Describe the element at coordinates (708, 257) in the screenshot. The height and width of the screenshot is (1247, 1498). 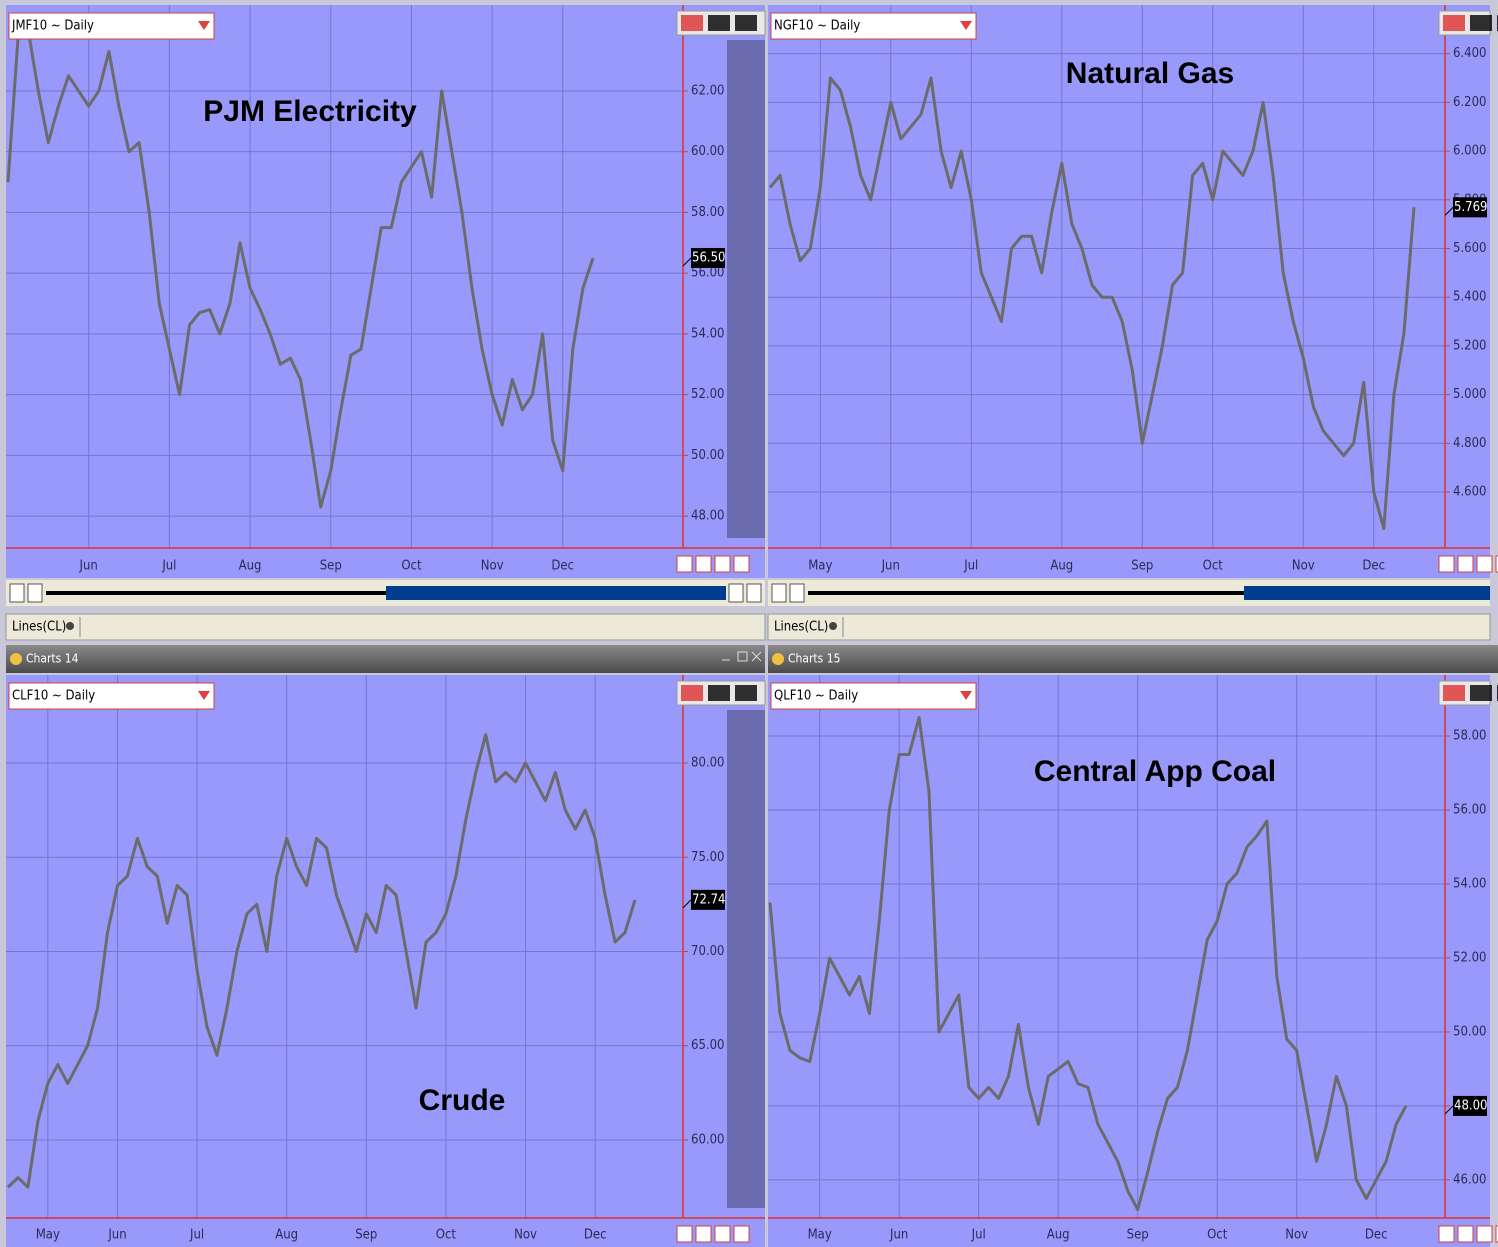
I see `last-price-label: 56.50` at that location.